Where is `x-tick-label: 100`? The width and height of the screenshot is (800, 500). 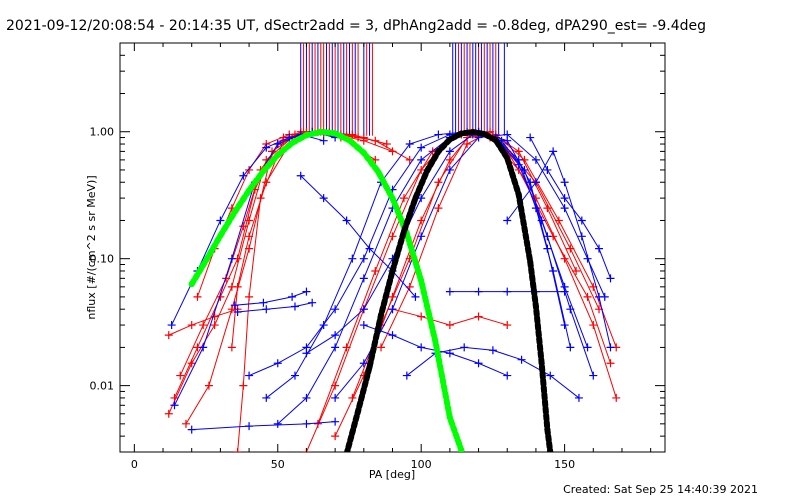
x-tick-label: 100 is located at coordinates (421, 464).